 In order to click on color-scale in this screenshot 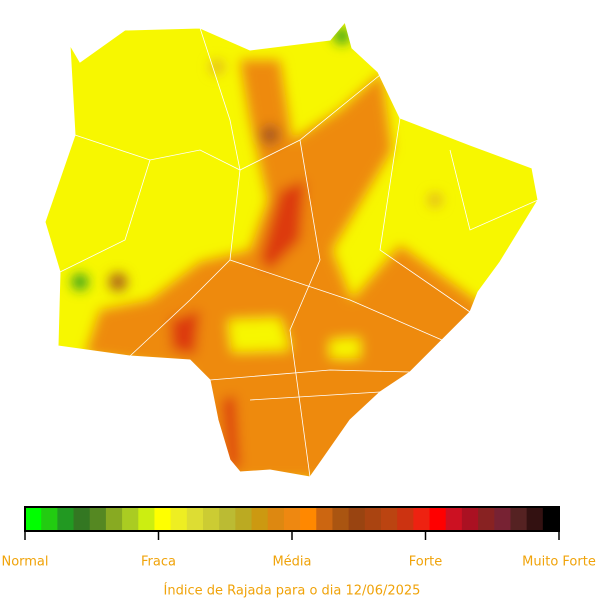, I will do `click(292, 519)`.